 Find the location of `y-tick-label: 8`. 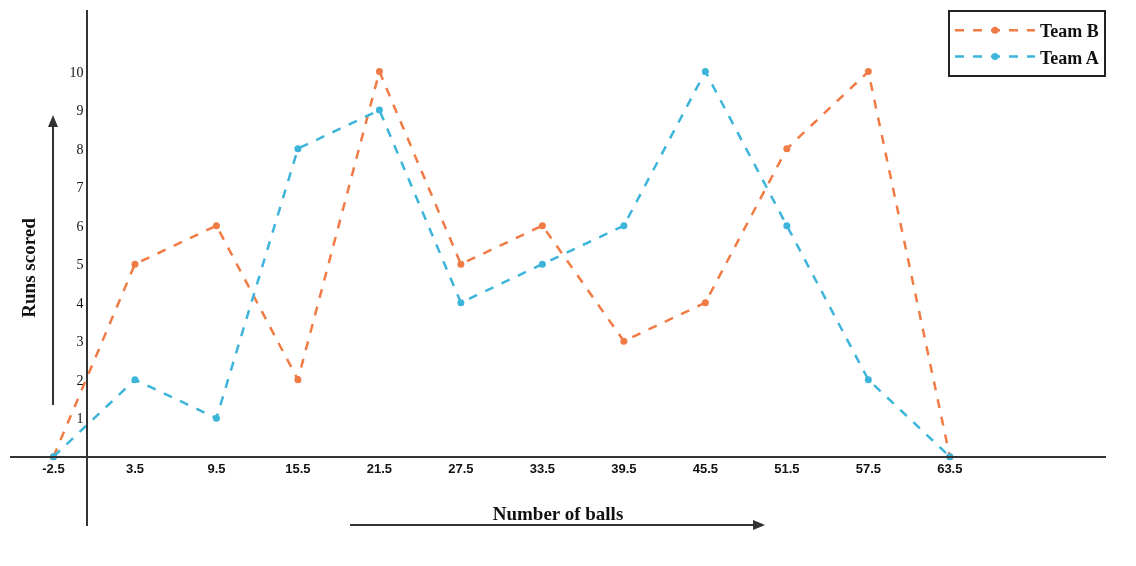

y-tick-label: 8 is located at coordinates (80, 149).